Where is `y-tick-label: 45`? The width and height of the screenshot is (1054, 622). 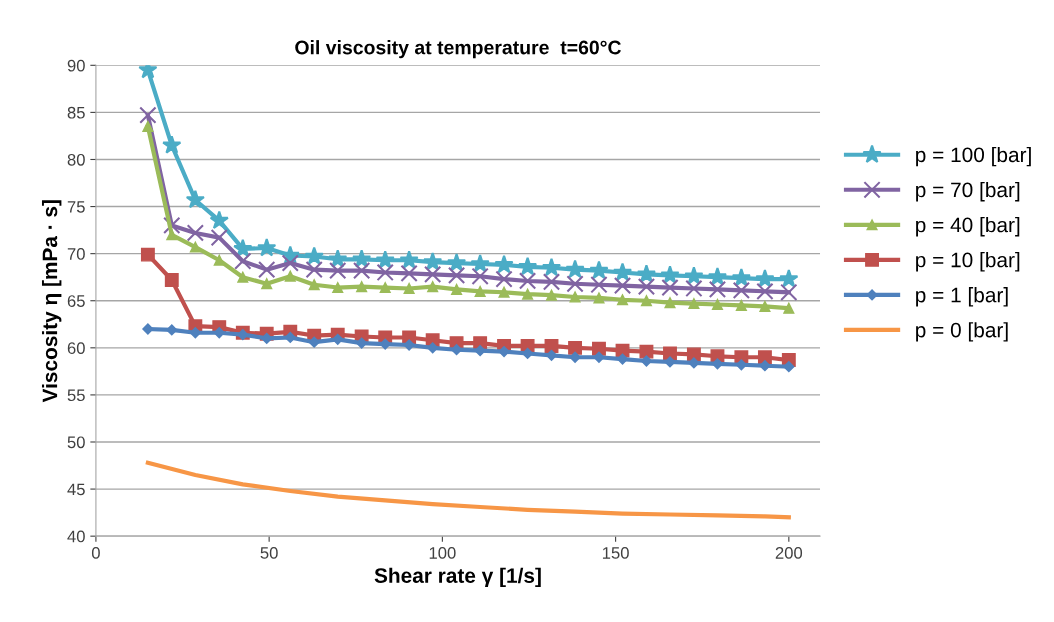
y-tick-label: 45 is located at coordinates (76, 489).